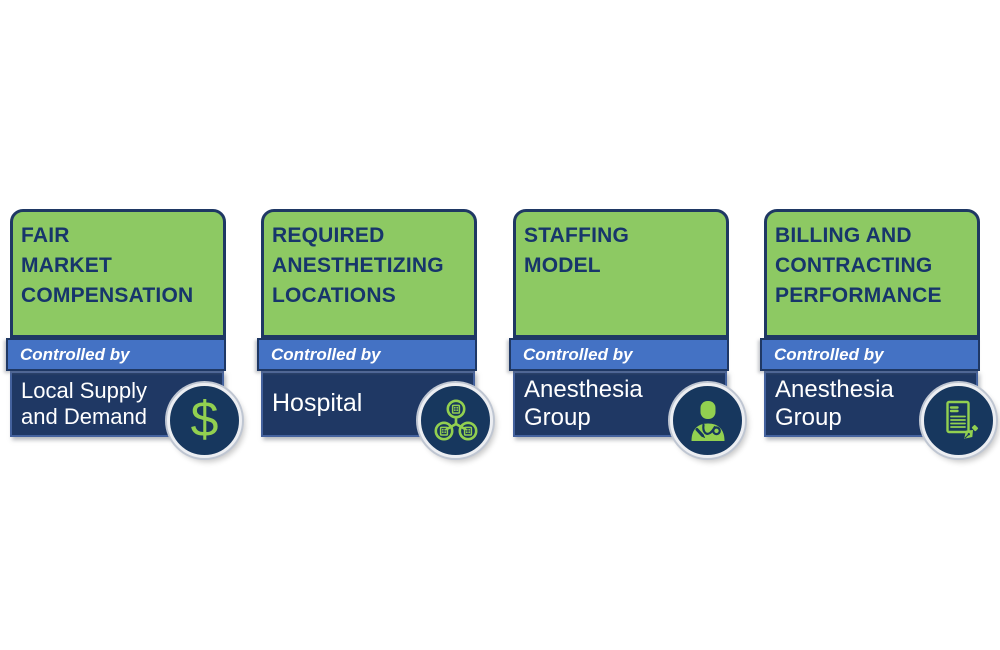 The height and width of the screenshot is (650, 1000). I want to click on clinician-glyph, so click(707, 420).